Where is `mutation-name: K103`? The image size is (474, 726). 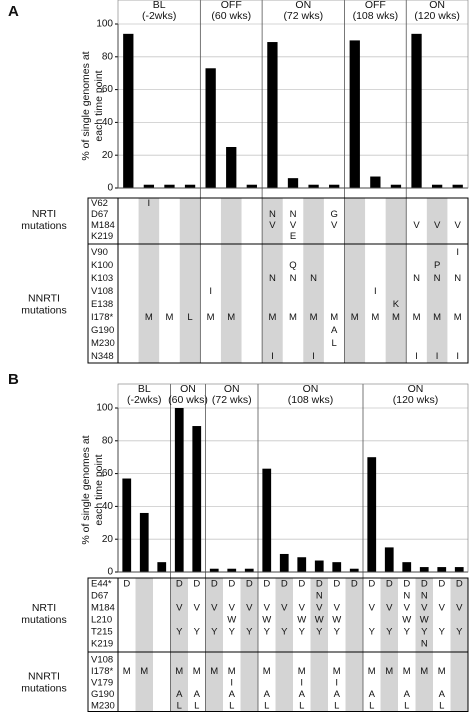
mutation-name: K103 is located at coordinates (102, 278).